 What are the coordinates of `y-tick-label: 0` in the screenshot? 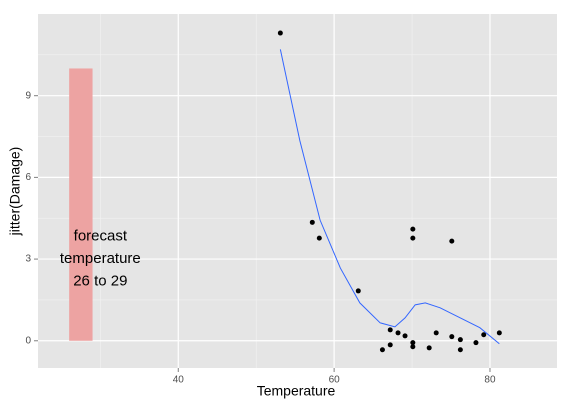 It's located at (28, 340).